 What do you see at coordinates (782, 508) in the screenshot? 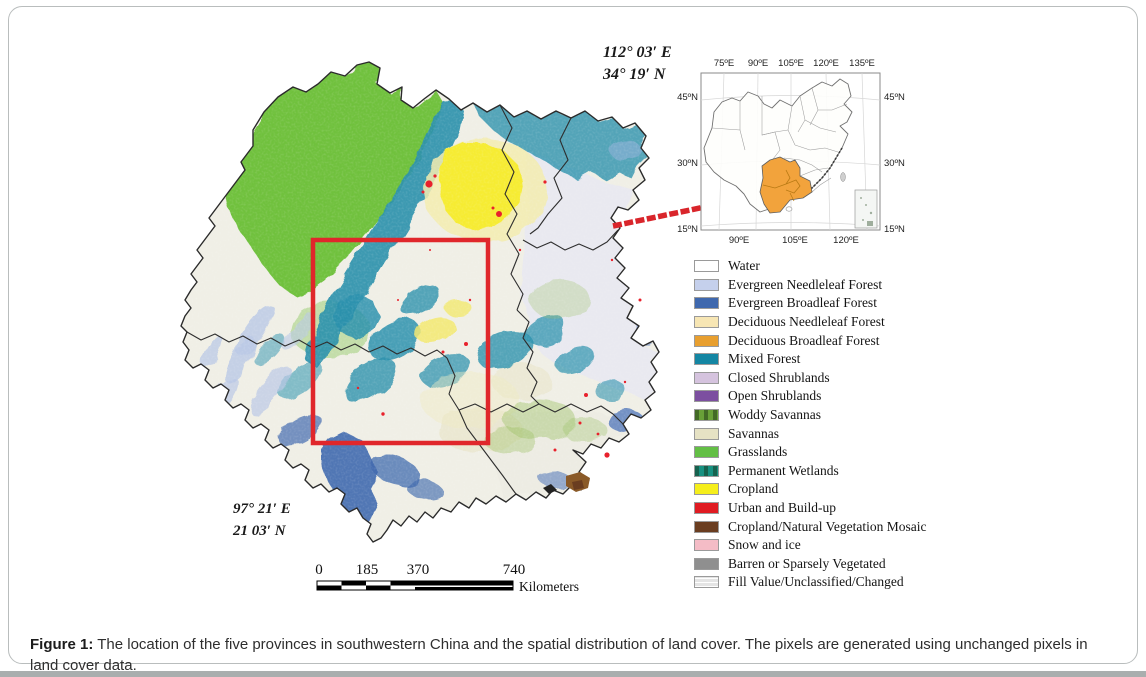
I see `legend-label: Urban and Build-up` at bounding box center [782, 508].